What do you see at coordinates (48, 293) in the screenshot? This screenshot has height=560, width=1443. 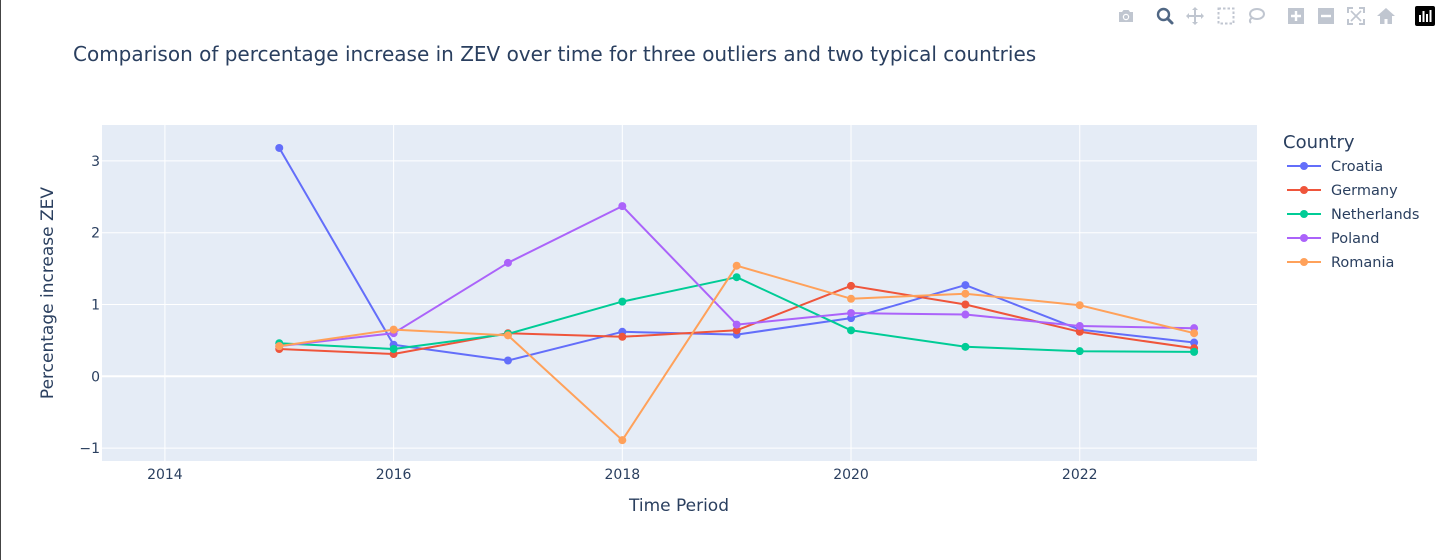 I see `y-axis-title: Percentage increase ZEV` at bounding box center [48, 293].